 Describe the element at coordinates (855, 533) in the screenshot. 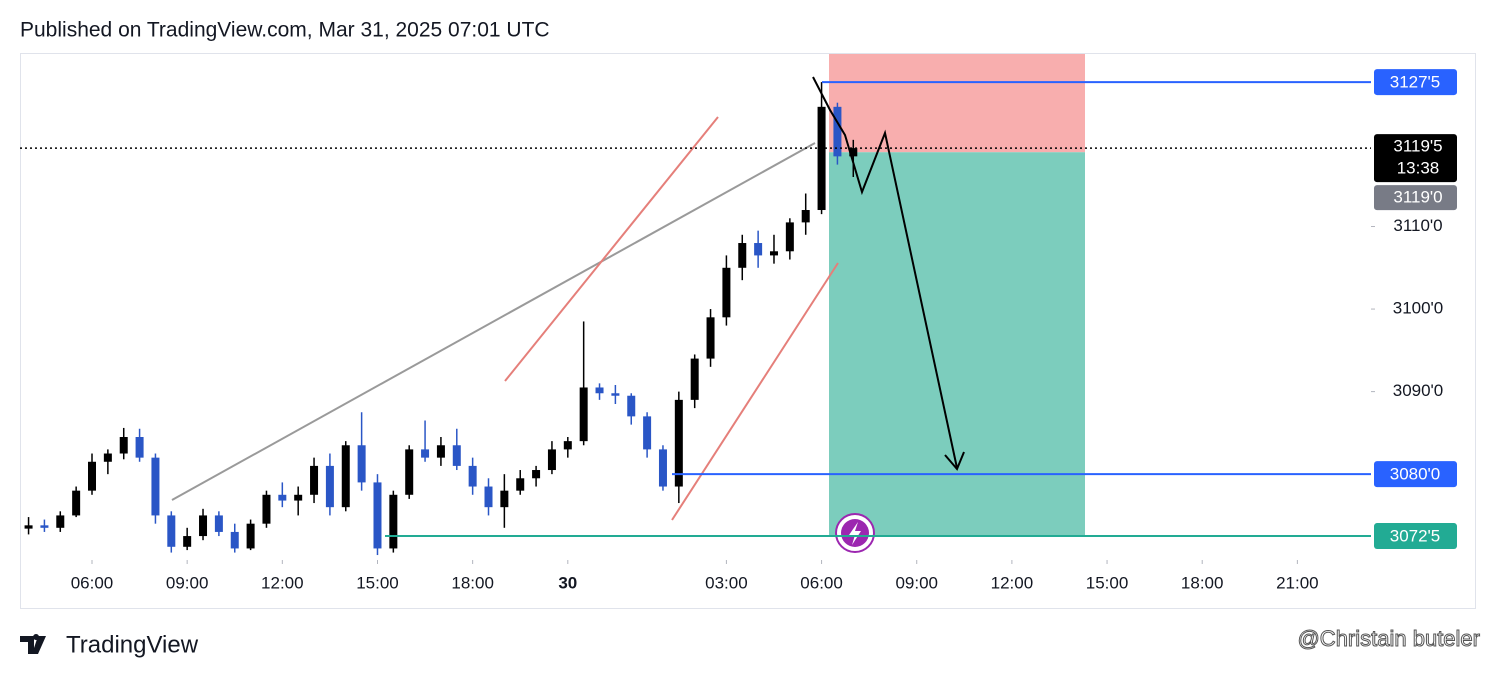

I see `lightning` at that location.